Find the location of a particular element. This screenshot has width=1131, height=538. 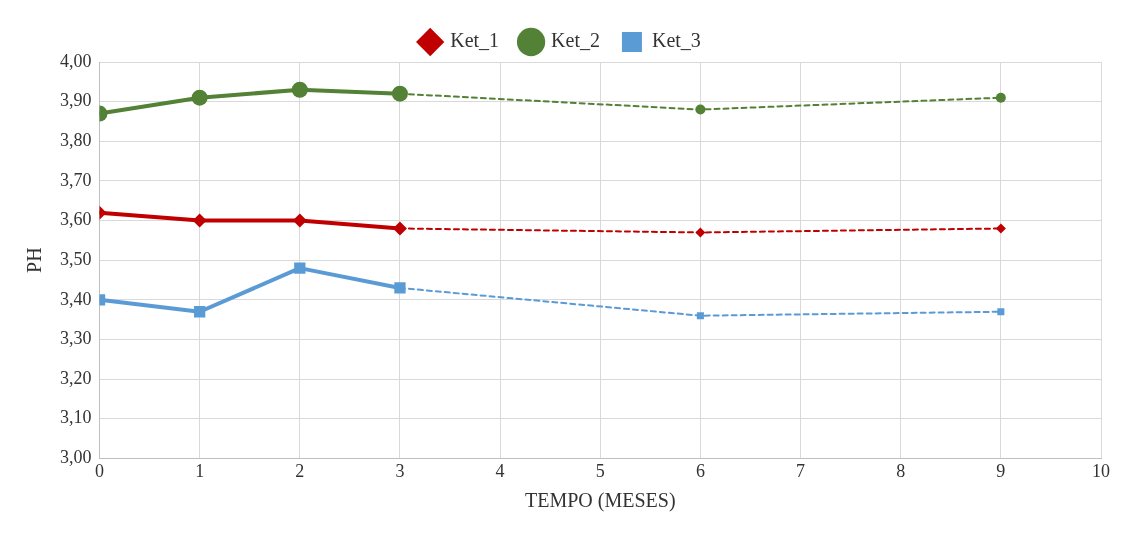

y-tick-label: 3,30 is located at coordinates (76, 338).